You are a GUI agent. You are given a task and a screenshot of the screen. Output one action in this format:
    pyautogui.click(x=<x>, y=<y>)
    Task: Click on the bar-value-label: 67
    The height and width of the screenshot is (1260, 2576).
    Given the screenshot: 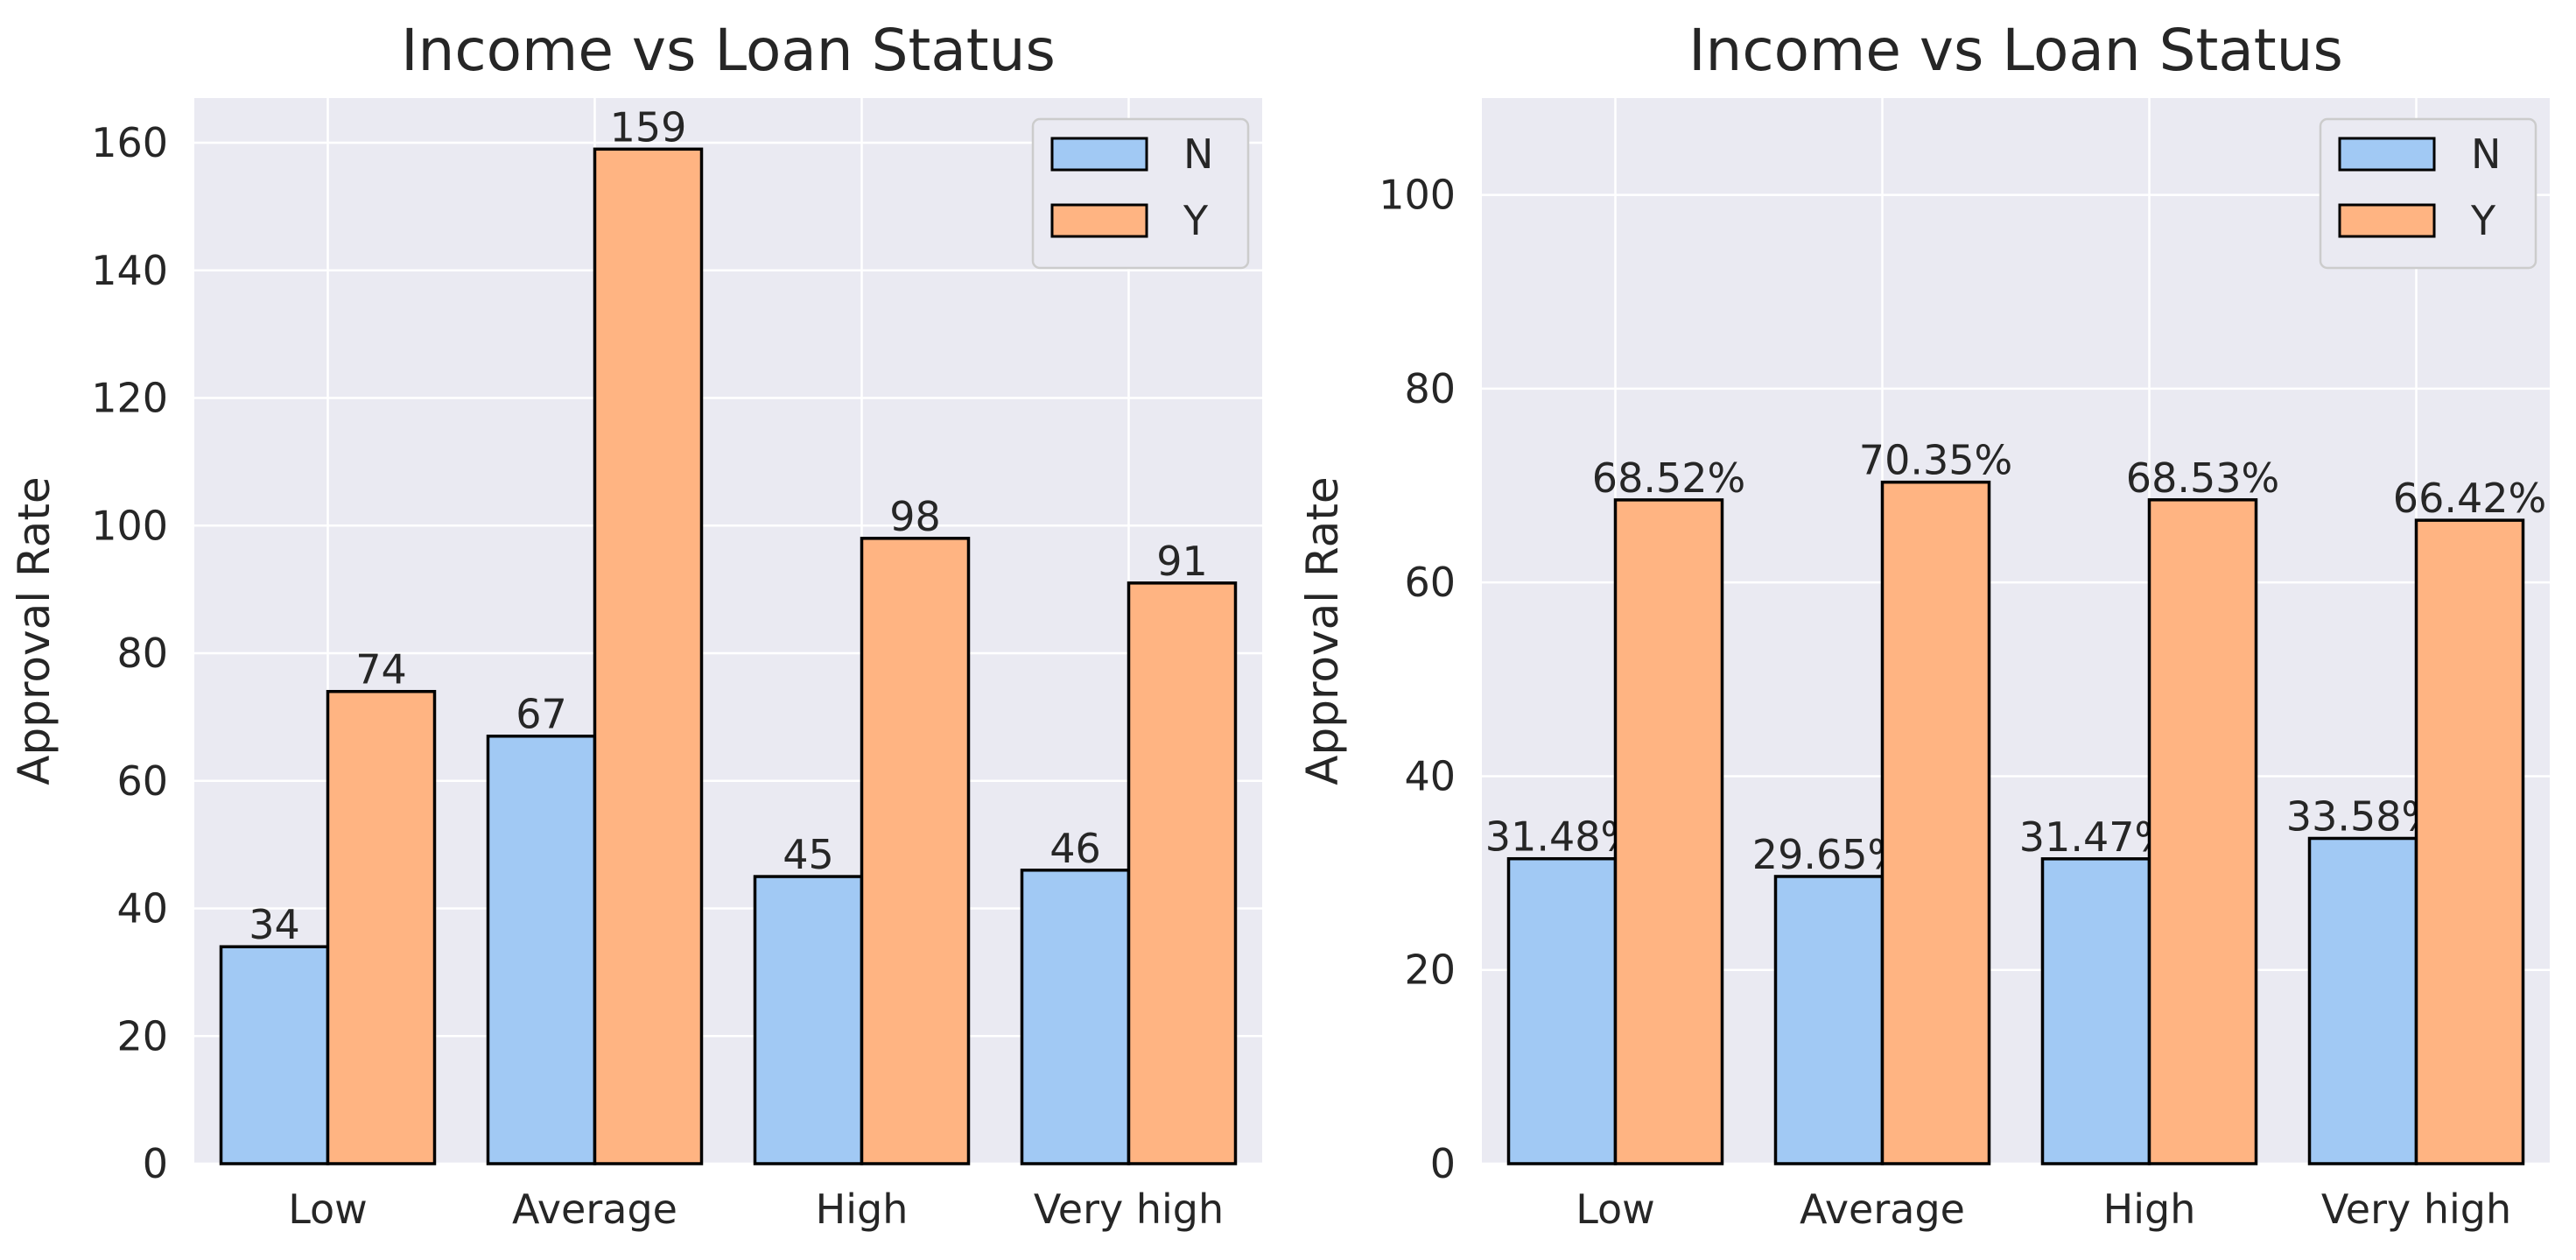 What is the action you would take?
    pyautogui.click(x=541, y=714)
    